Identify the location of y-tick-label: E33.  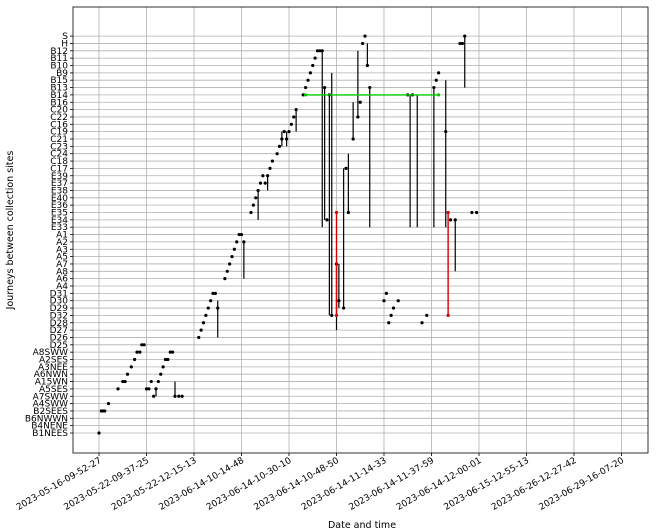
(59, 228).